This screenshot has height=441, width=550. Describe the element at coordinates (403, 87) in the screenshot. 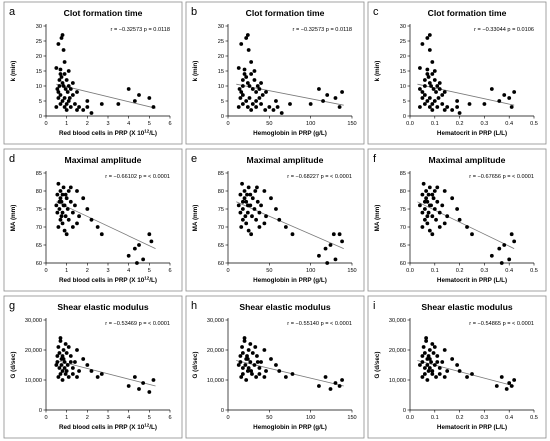

I see `y-tick-label: 10` at that location.